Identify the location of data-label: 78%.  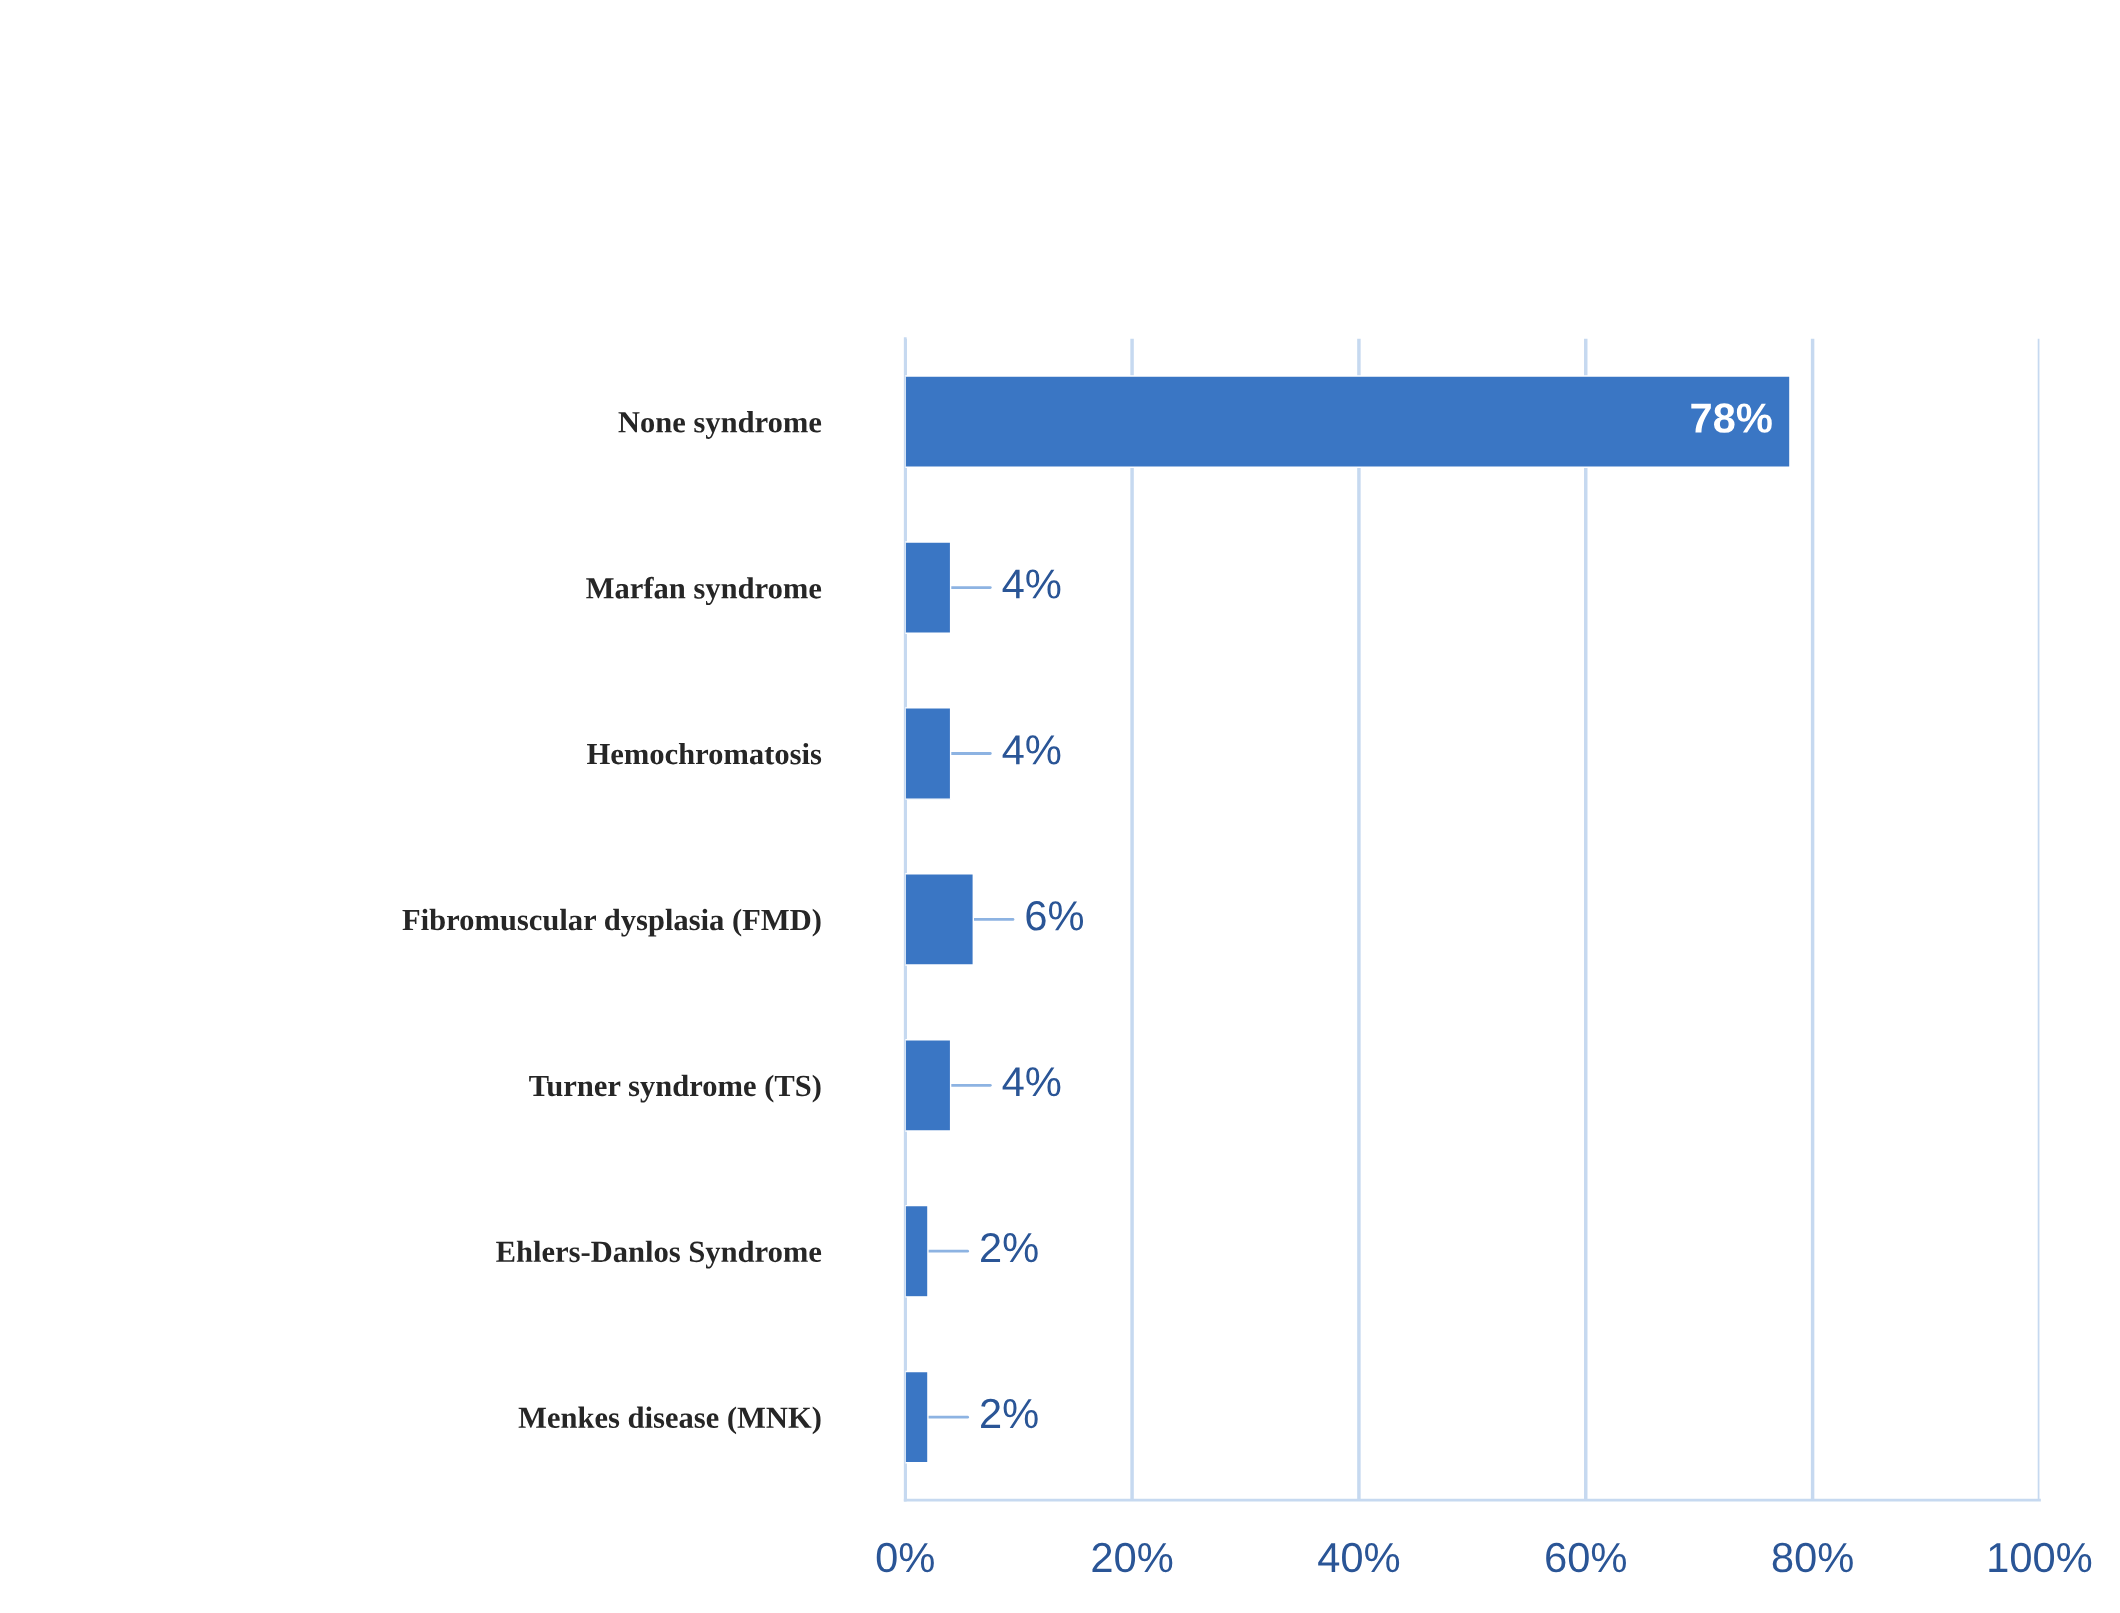
(1731, 418).